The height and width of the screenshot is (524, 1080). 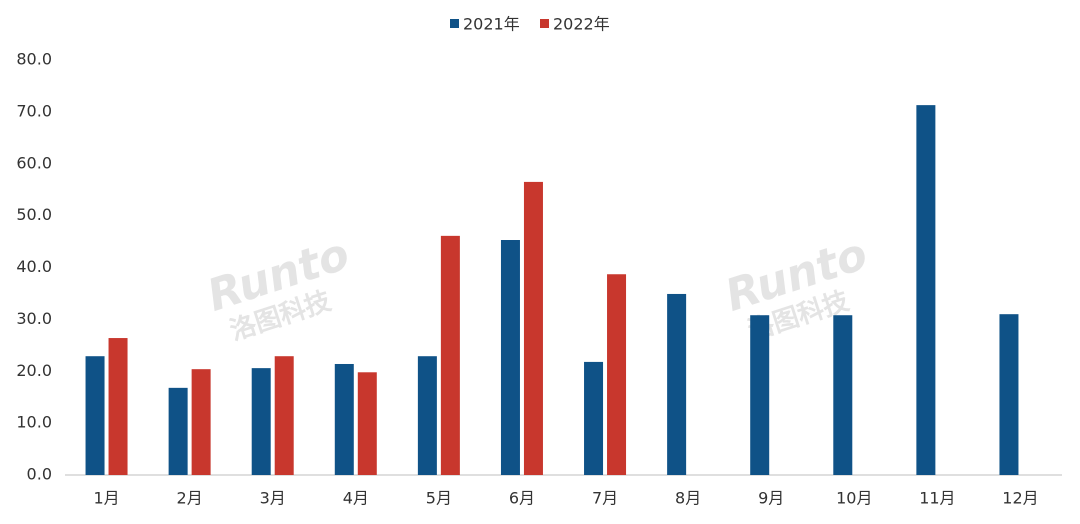 What do you see at coordinates (34, 110) in the screenshot?
I see `y-tick-label: 70.0` at bounding box center [34, 110].